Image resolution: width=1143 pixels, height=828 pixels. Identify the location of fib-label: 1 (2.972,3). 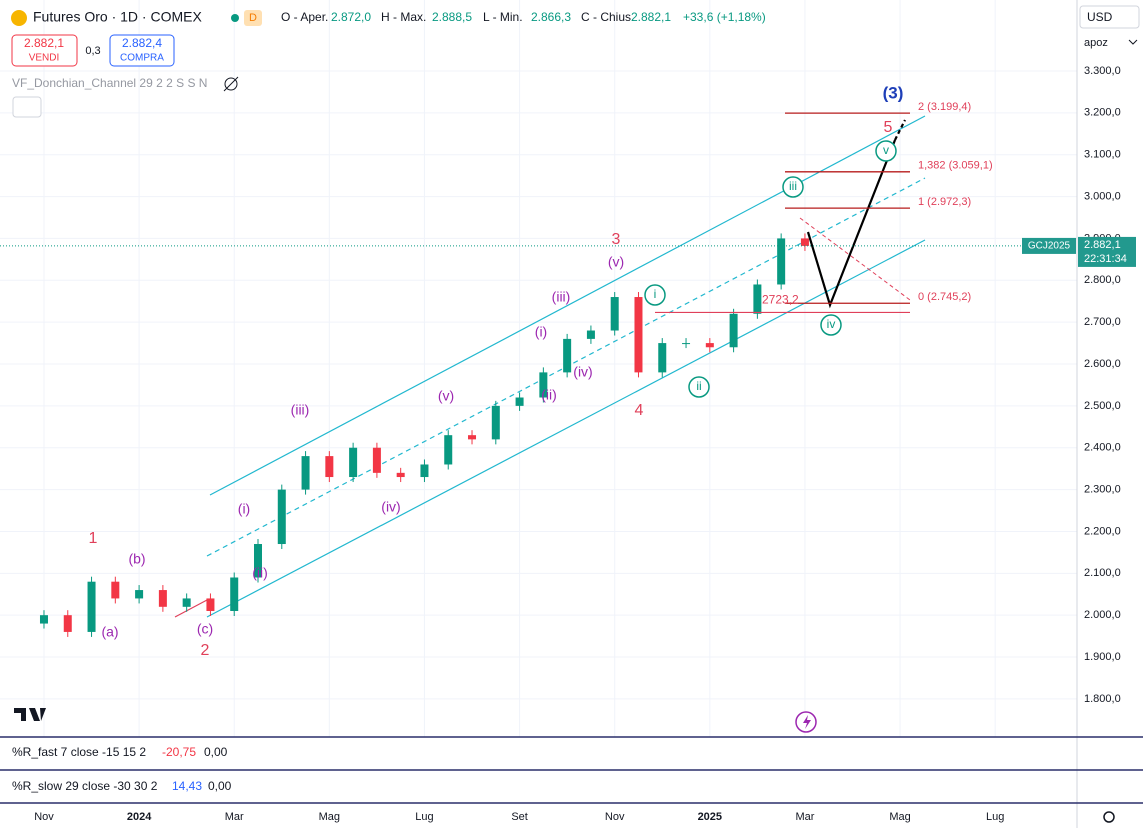
(944, 202).